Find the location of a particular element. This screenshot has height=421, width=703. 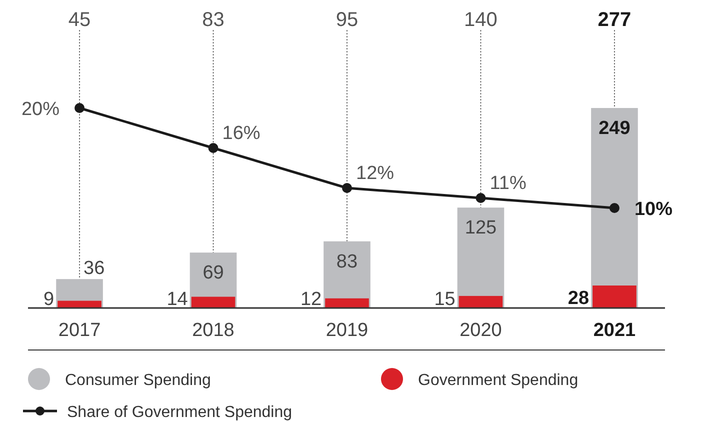

legend-label: Share of Government Spending is located at coordinates (179, 412).